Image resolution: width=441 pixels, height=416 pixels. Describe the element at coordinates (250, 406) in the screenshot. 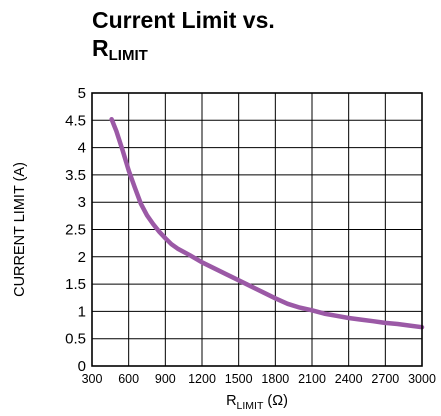

I see `x-axis-label-var-sub: LIMIT` at that location.